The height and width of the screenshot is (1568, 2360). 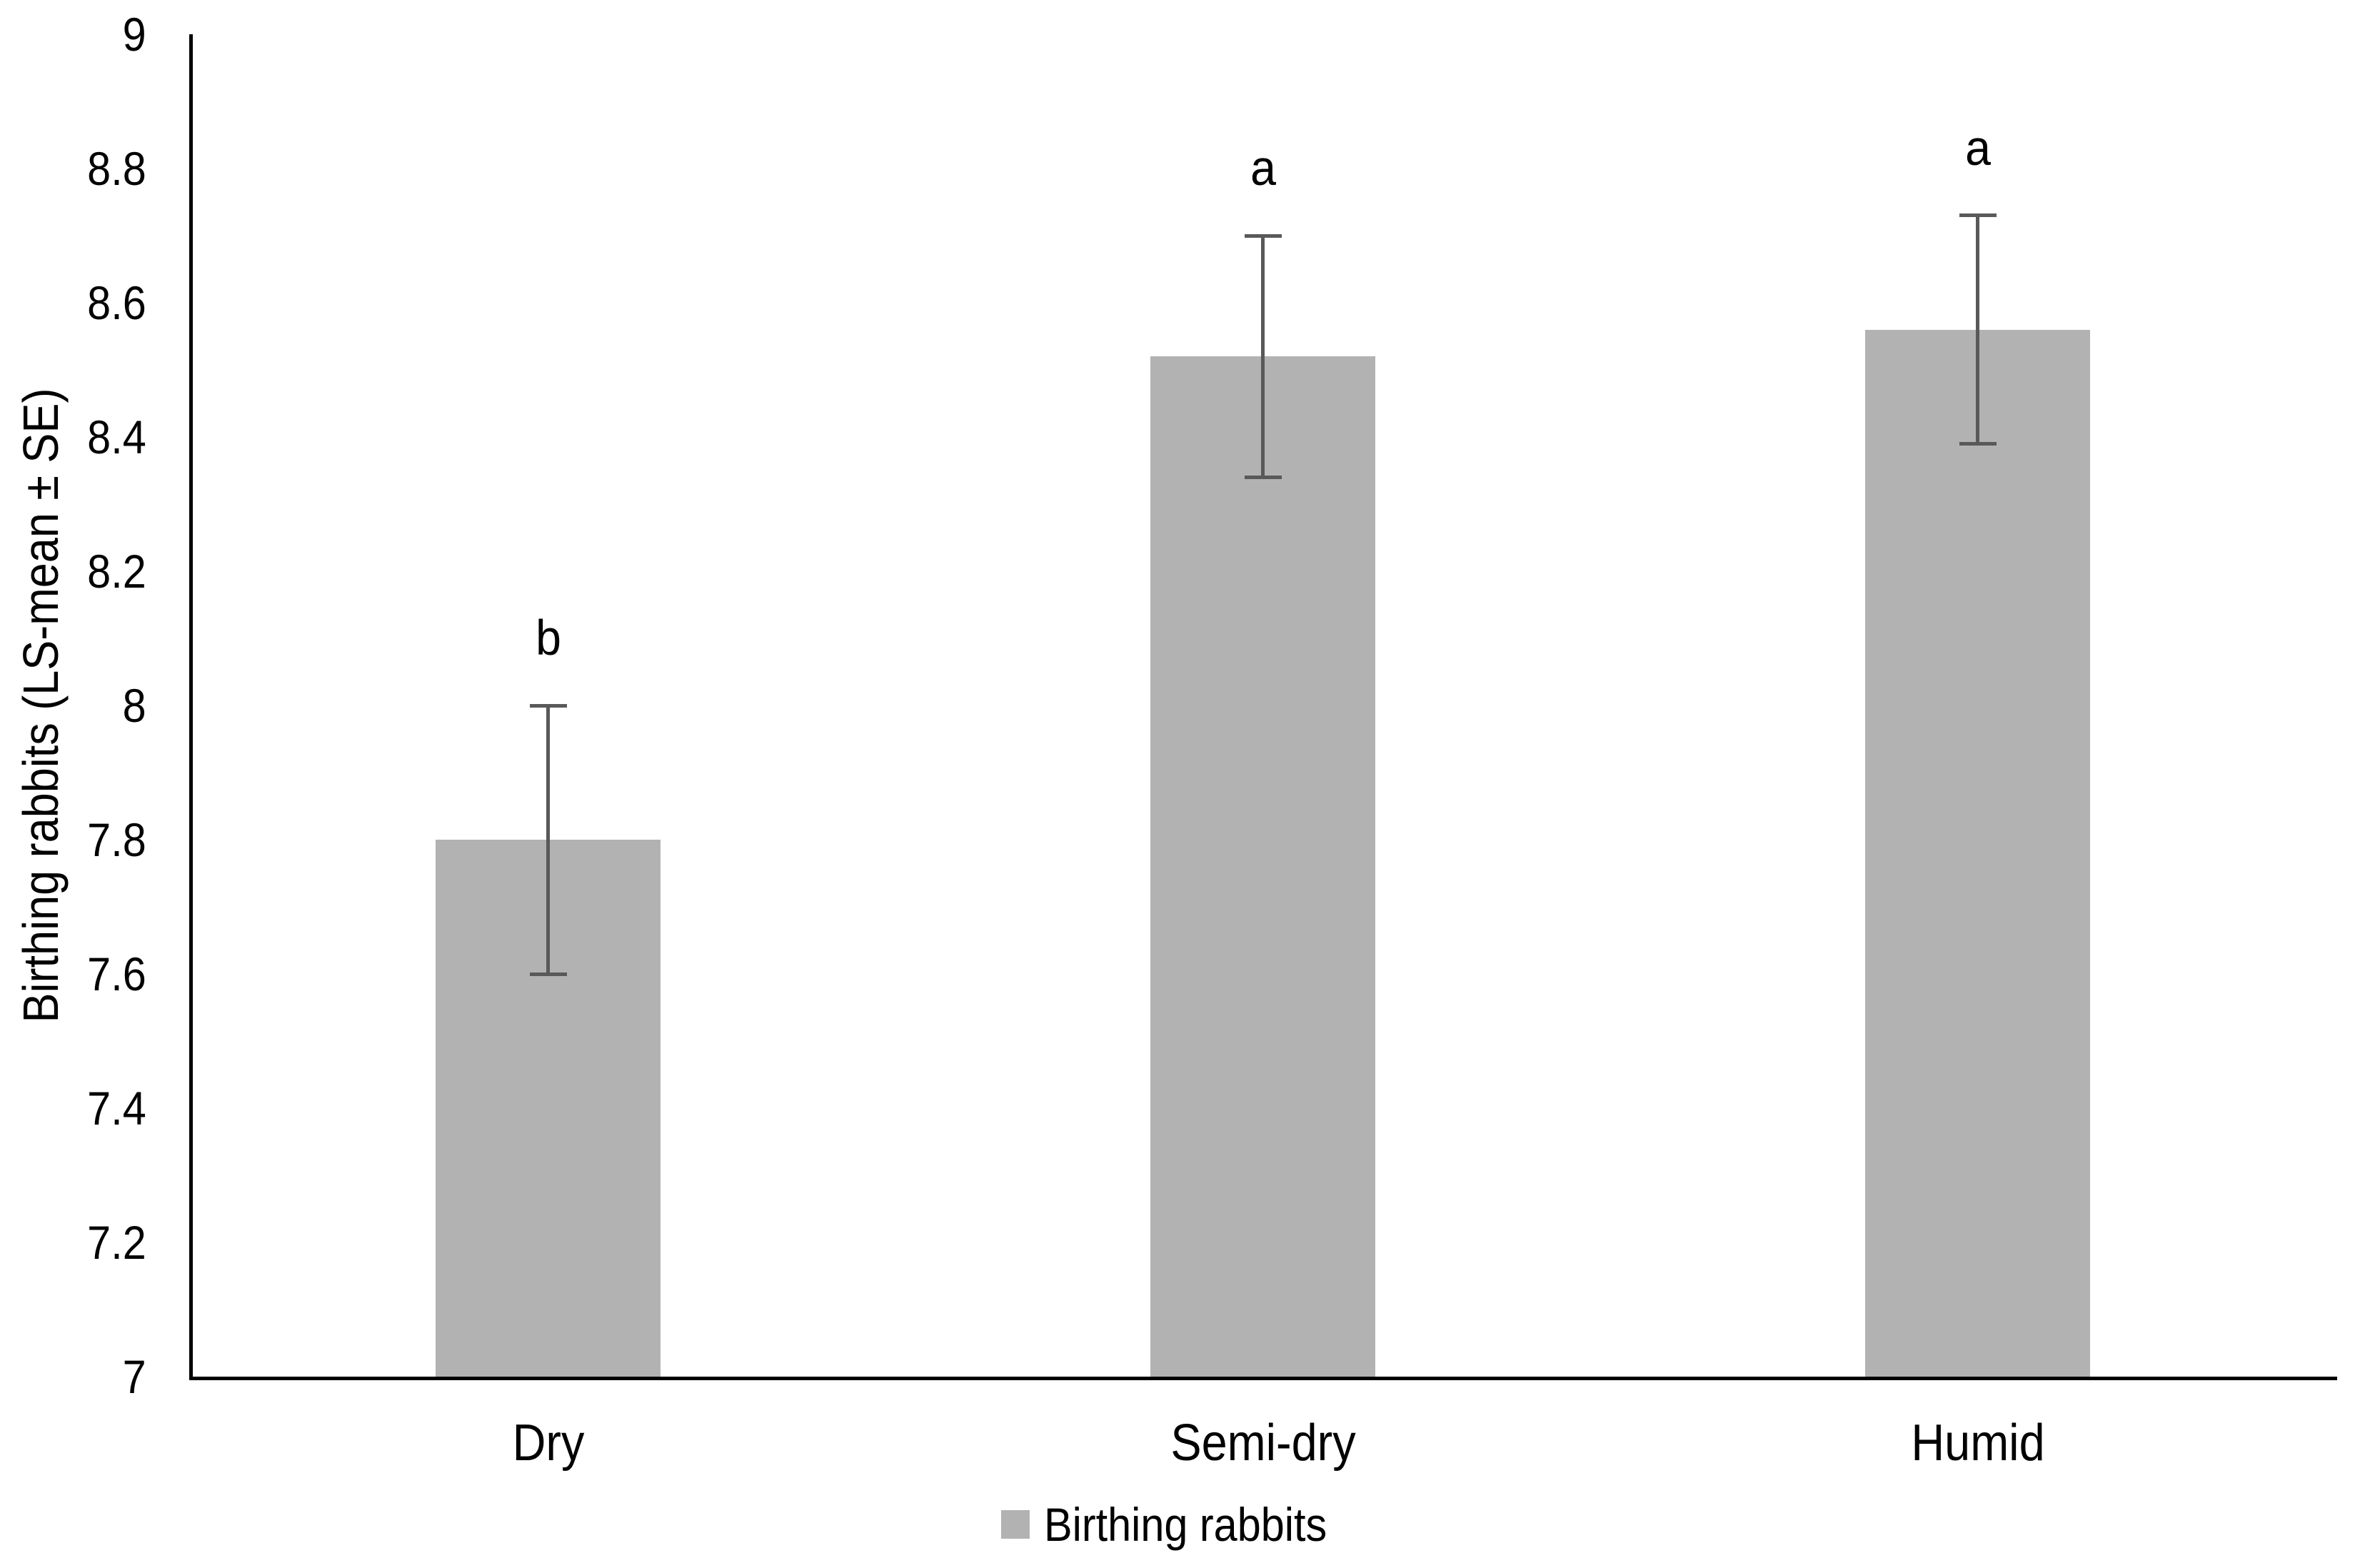 I want to click on y-tick-label: 8.2, so click(x=116, y=571).